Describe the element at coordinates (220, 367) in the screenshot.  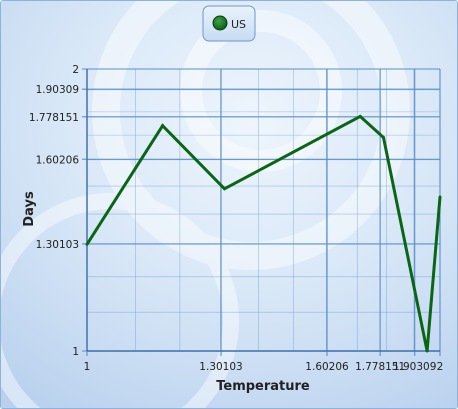
I see `x-tick-label: 1.30103` at that location.